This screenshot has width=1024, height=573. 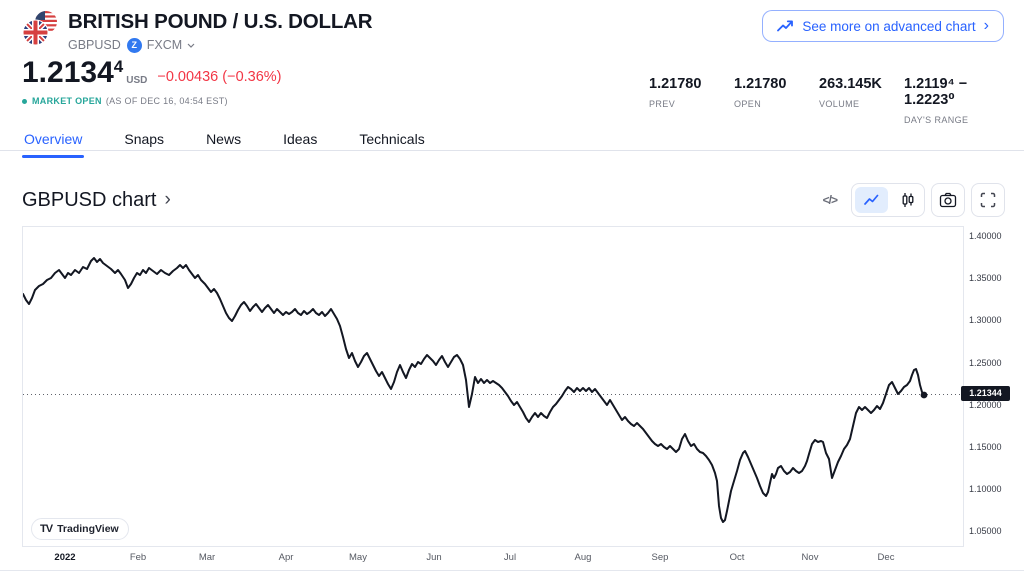 I want to click on page-title: BRITISH POUND / U.S. DOLLAR, so click(x=220, y=21).